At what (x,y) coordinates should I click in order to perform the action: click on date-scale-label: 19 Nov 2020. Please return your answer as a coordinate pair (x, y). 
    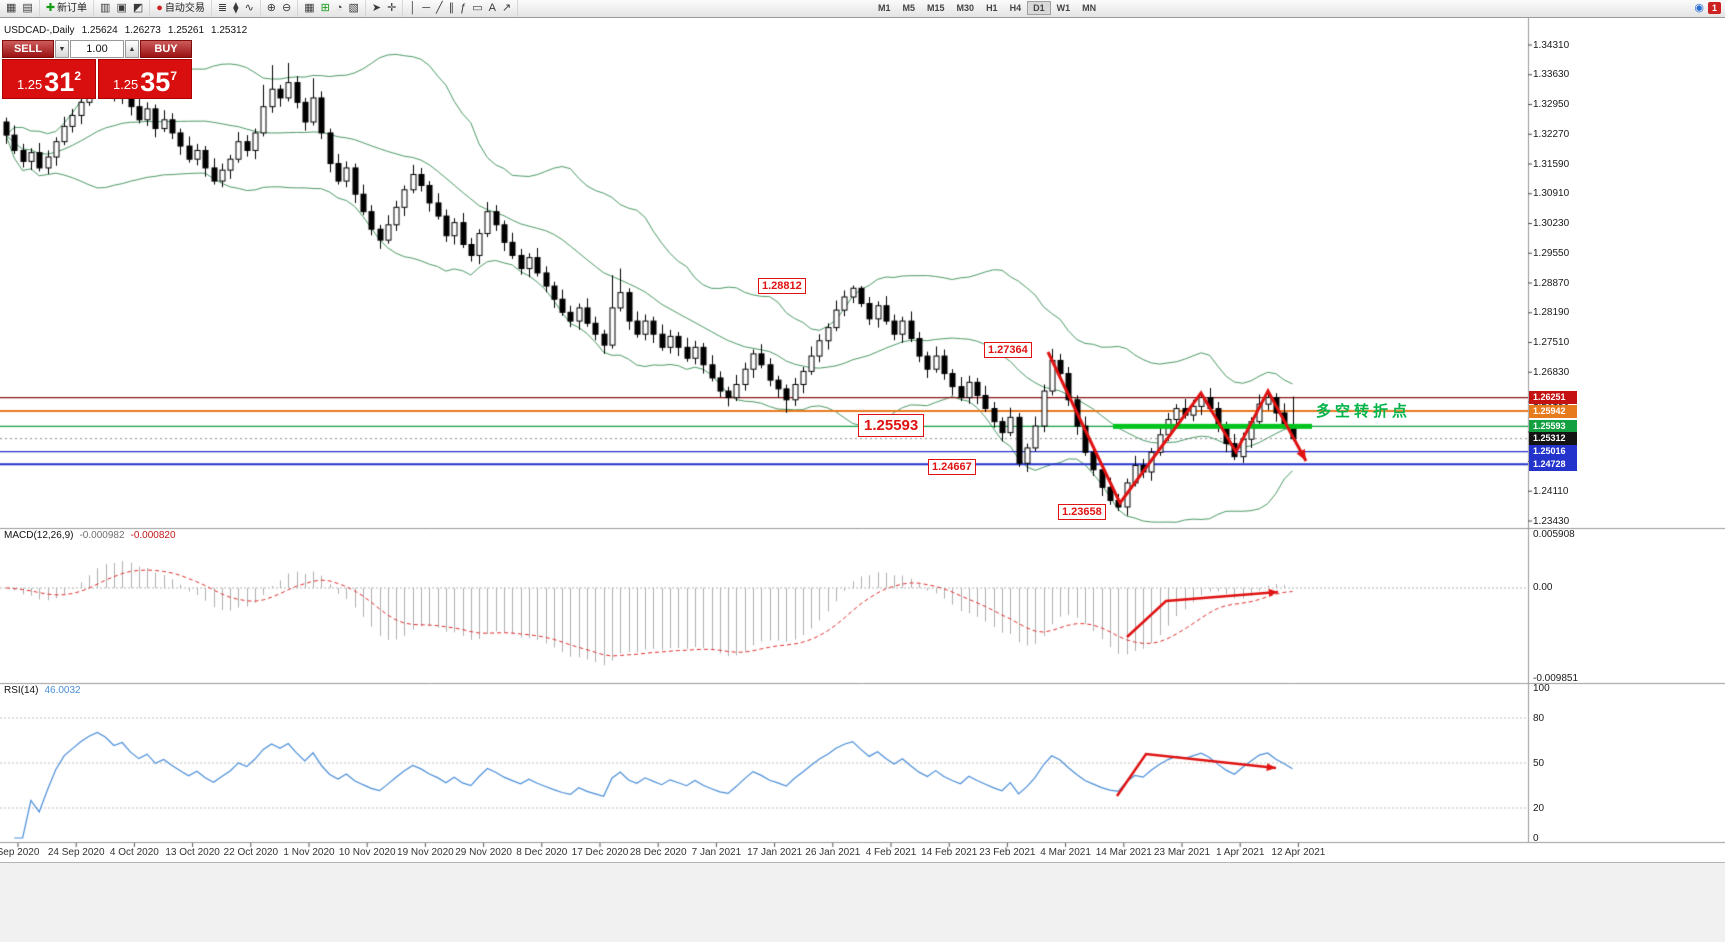
    Looking at the image, I should click on (425, 852).